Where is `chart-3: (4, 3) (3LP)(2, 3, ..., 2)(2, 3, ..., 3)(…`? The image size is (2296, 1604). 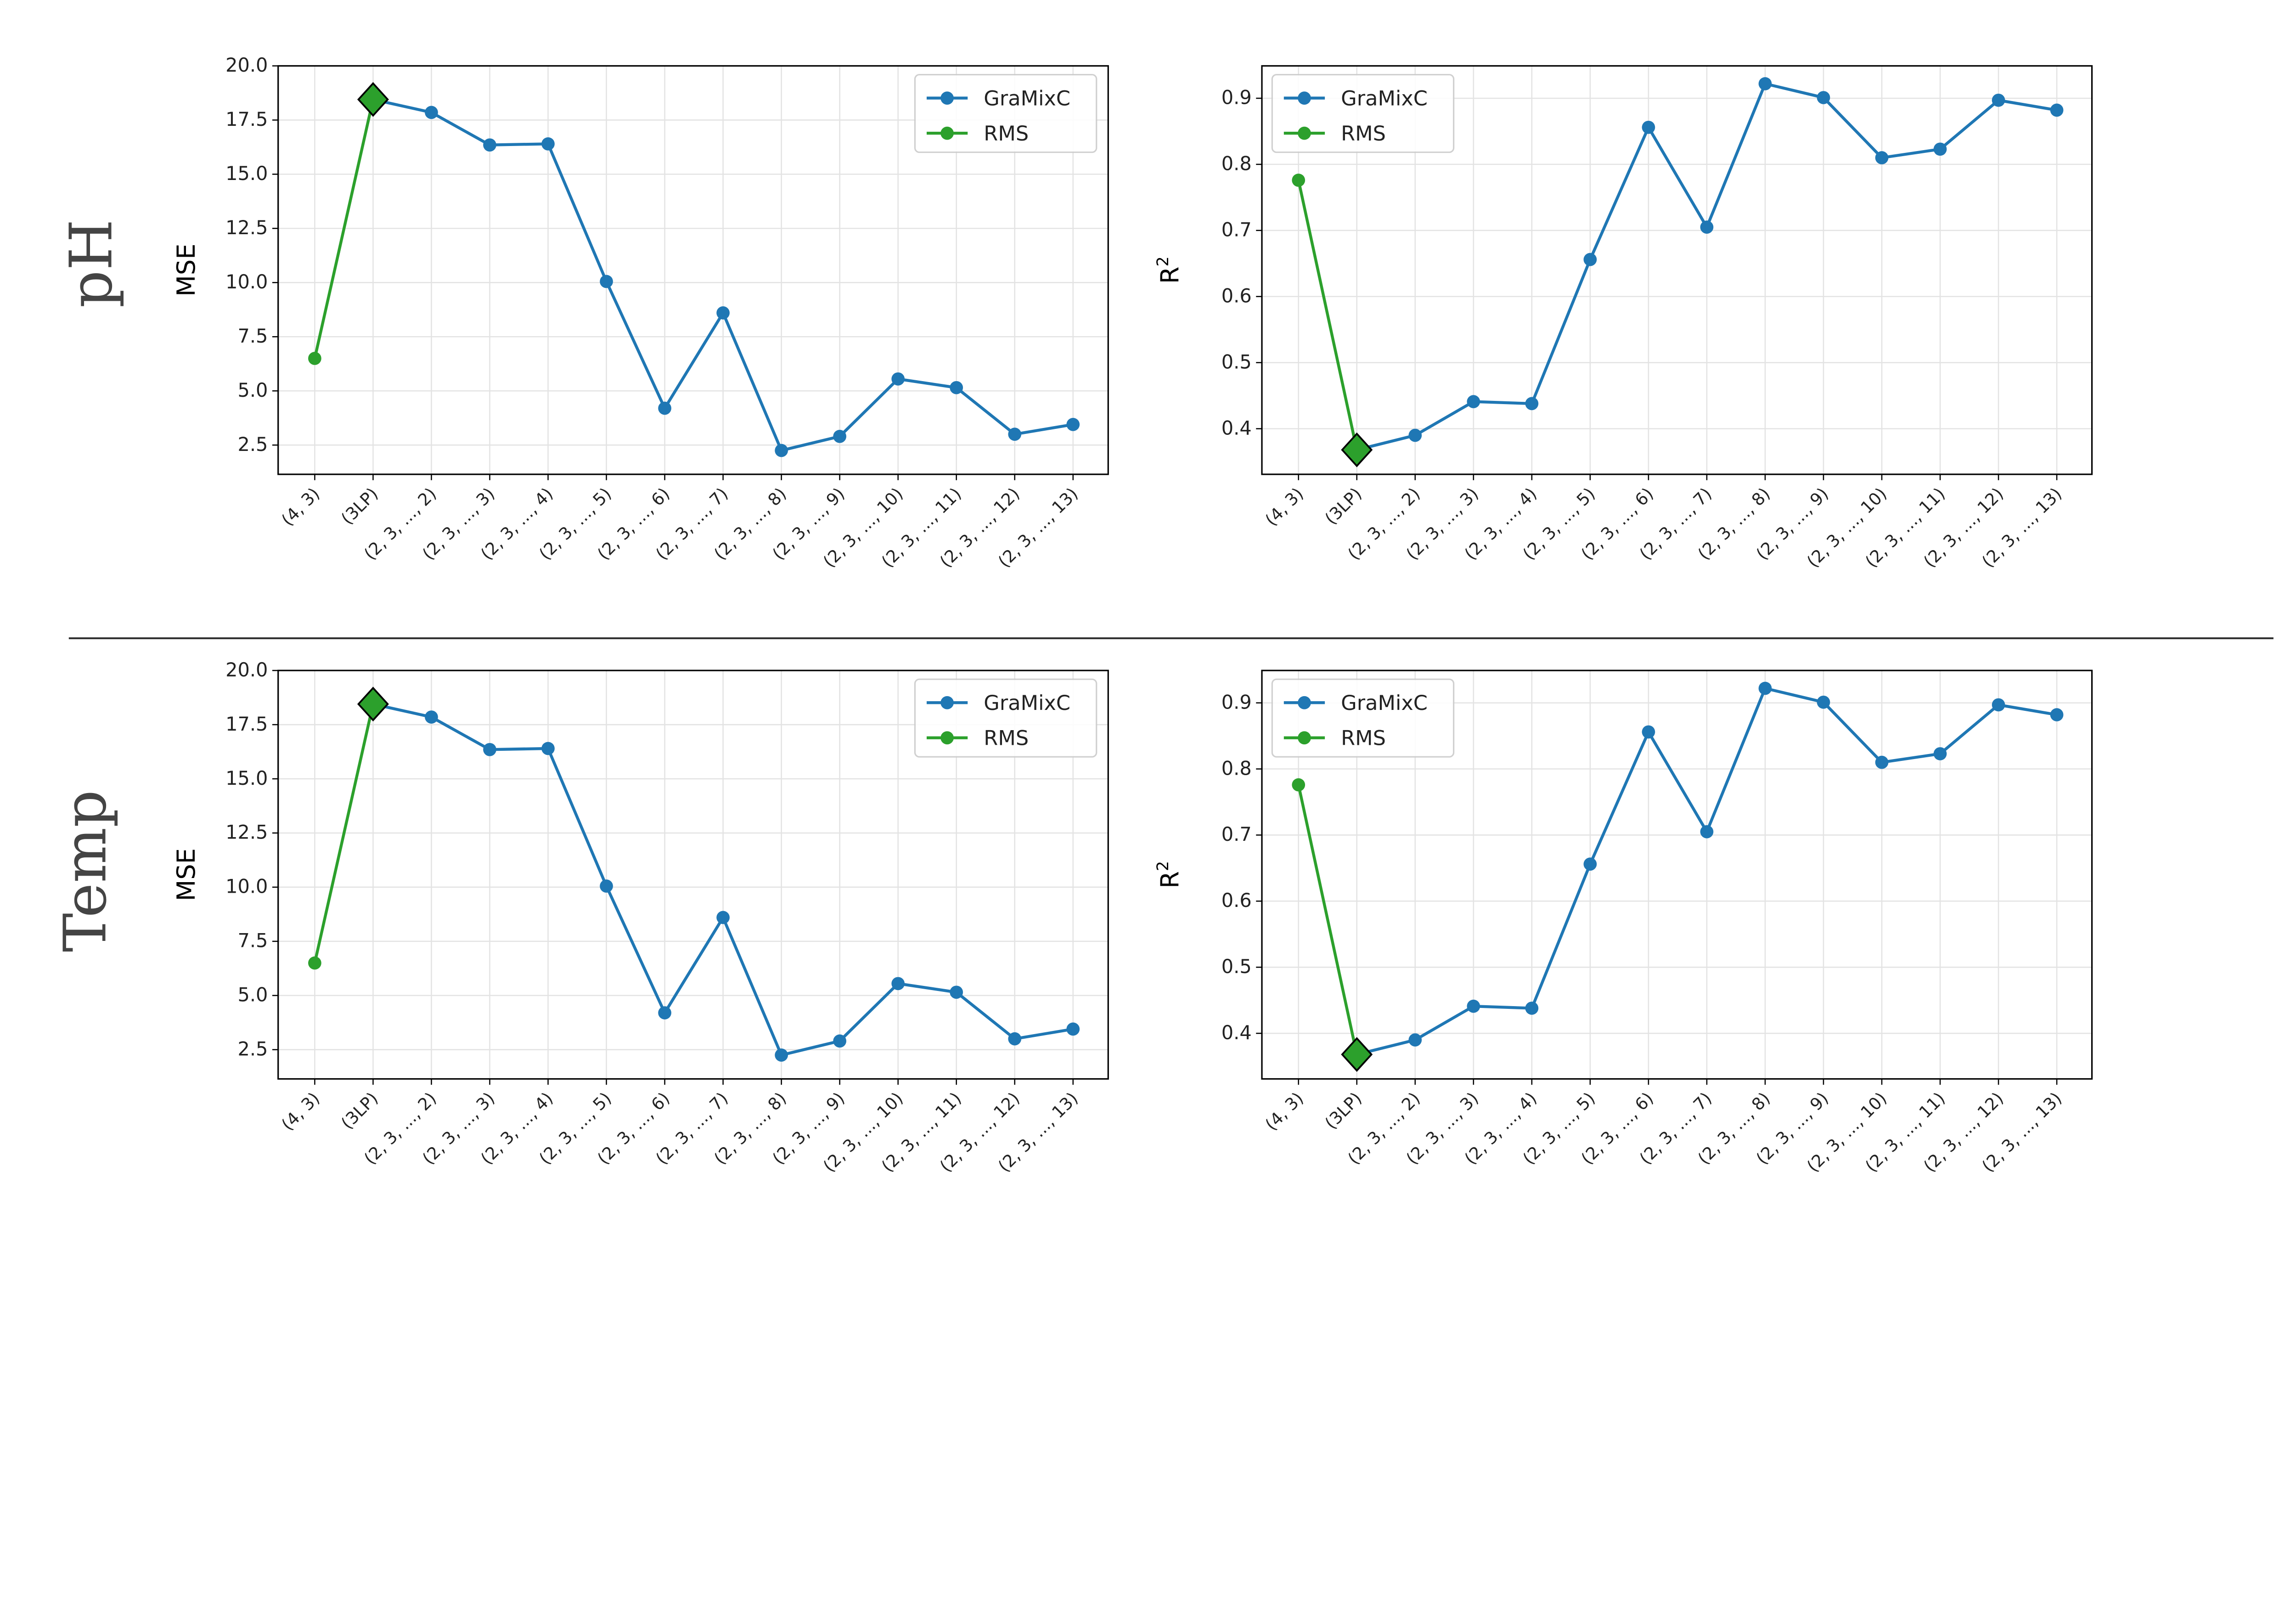 chart-3: (4, 3) (3LP)(2, 3, ..., 2)(2, 3, ..., 3)(… is located at coordinates (641, 917).